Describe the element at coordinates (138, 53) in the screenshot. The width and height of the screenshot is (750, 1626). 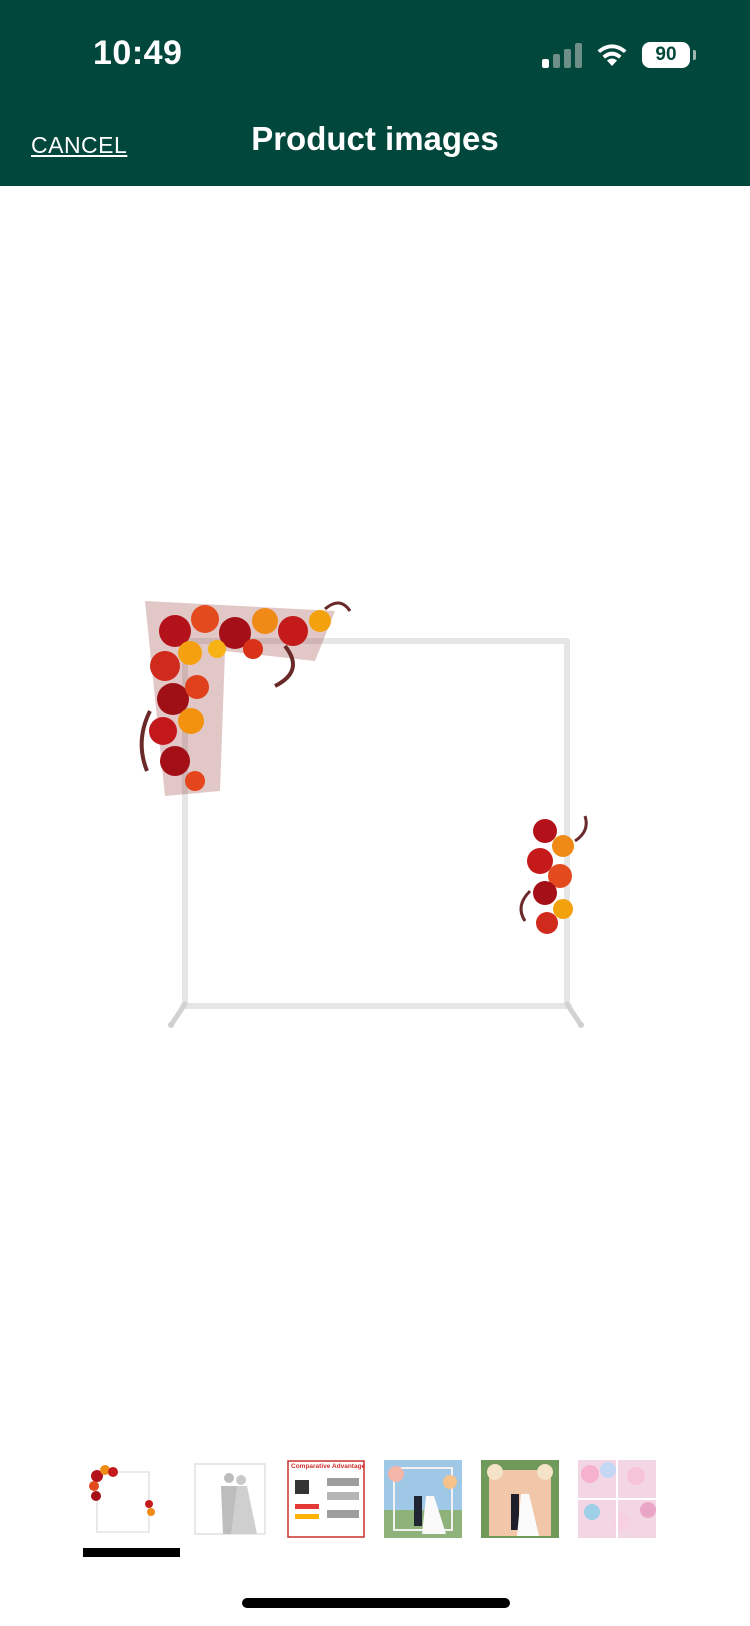
I see `status-time: 10:49` at that location.